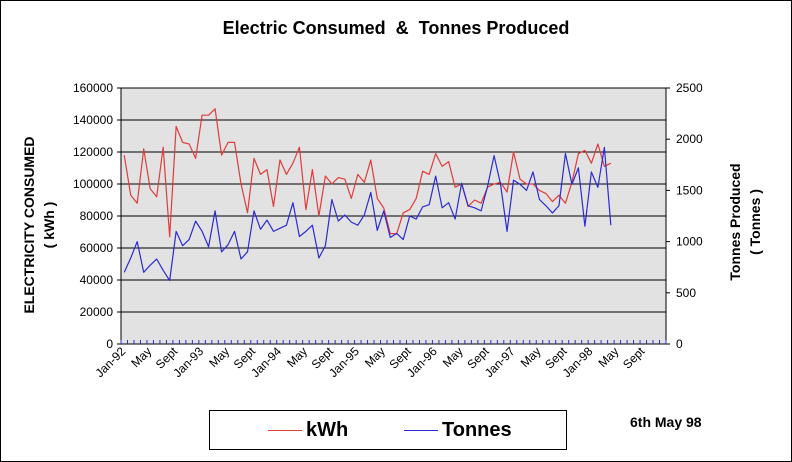 The image size is (792, 462). I want to click on y-left-tick-label: 100000, so click(93, 184).